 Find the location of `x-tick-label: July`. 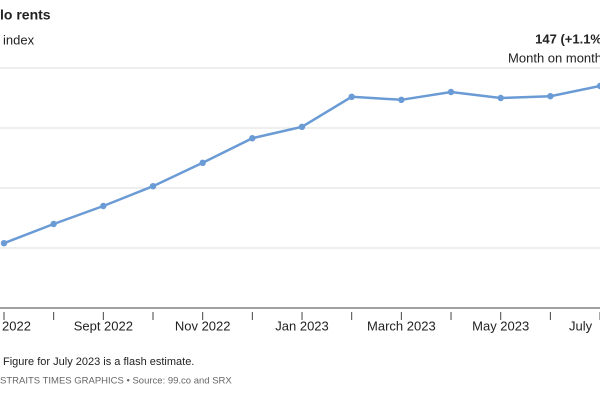

x-tick-label: July is located at coordinates (581, 325).